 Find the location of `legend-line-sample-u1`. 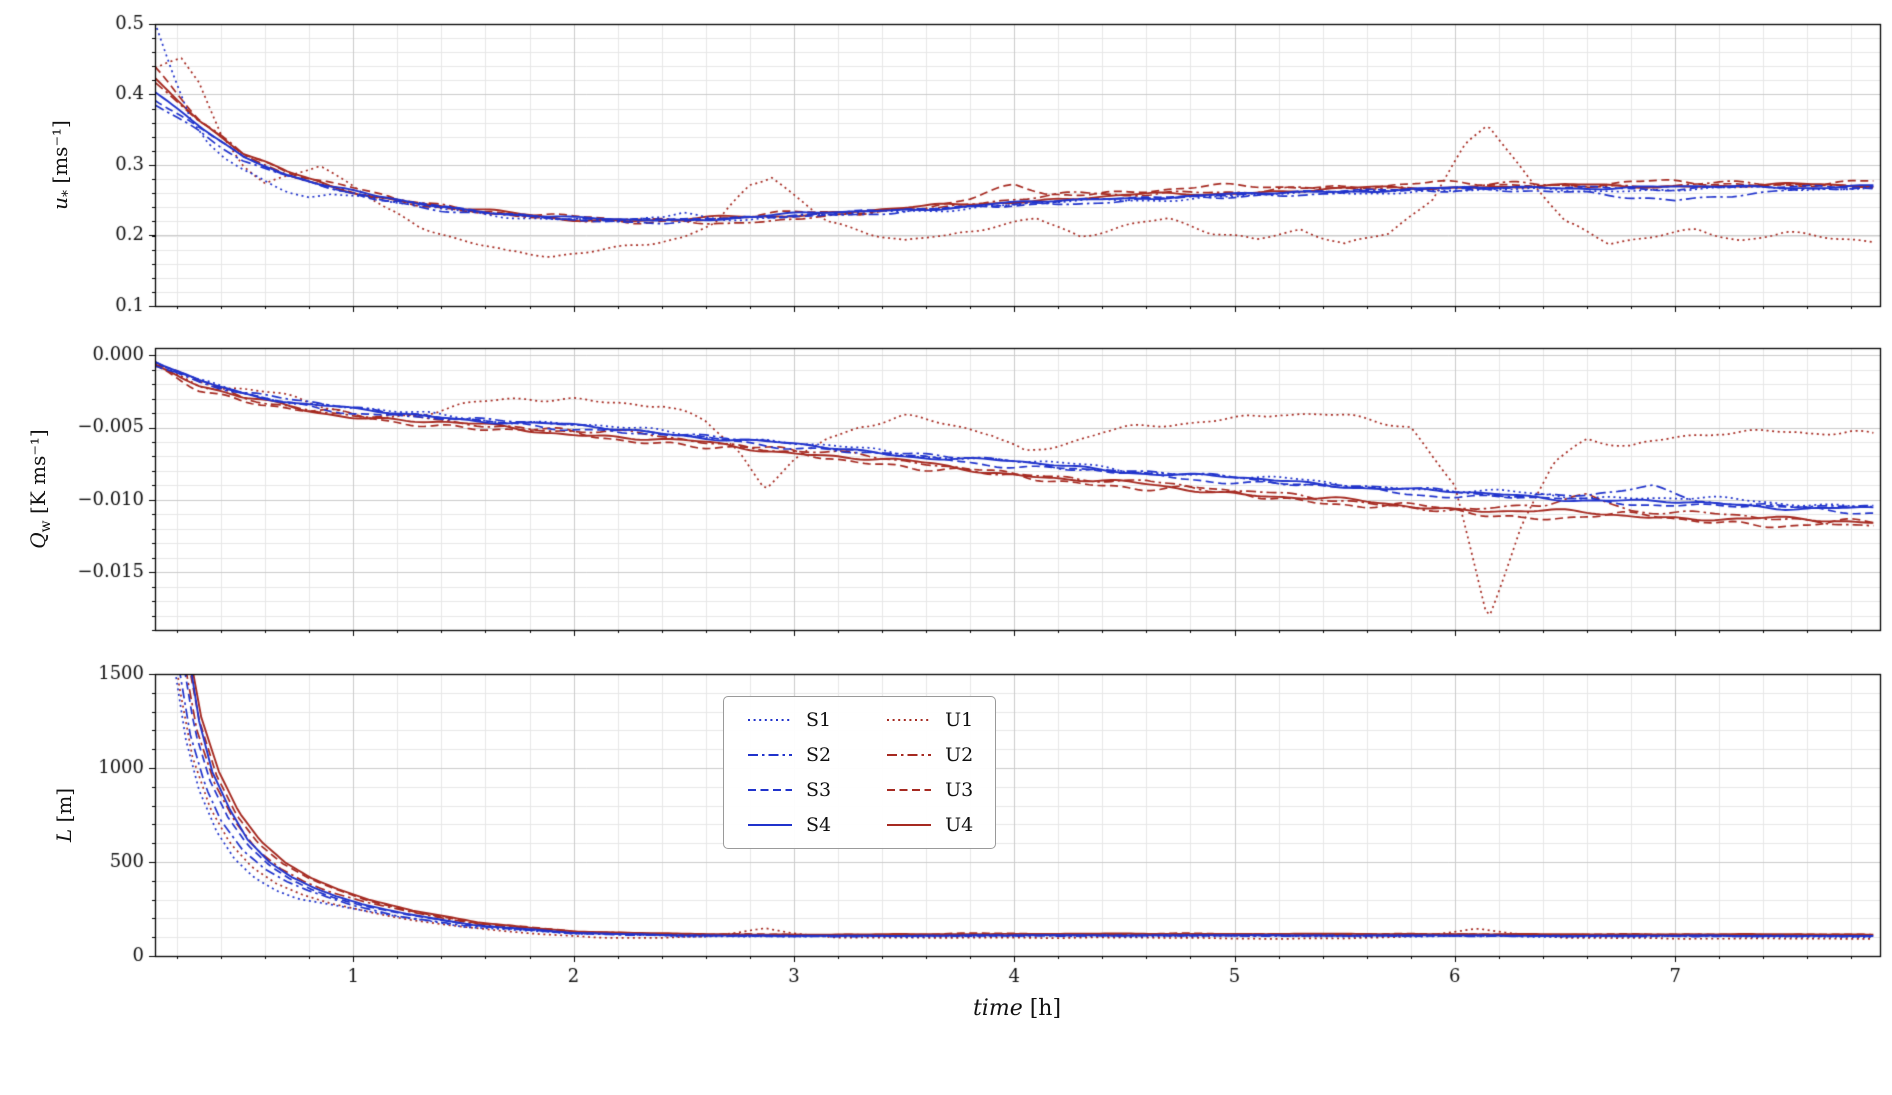

legend-line-sample-u1 is located at coordinates (909, 720).